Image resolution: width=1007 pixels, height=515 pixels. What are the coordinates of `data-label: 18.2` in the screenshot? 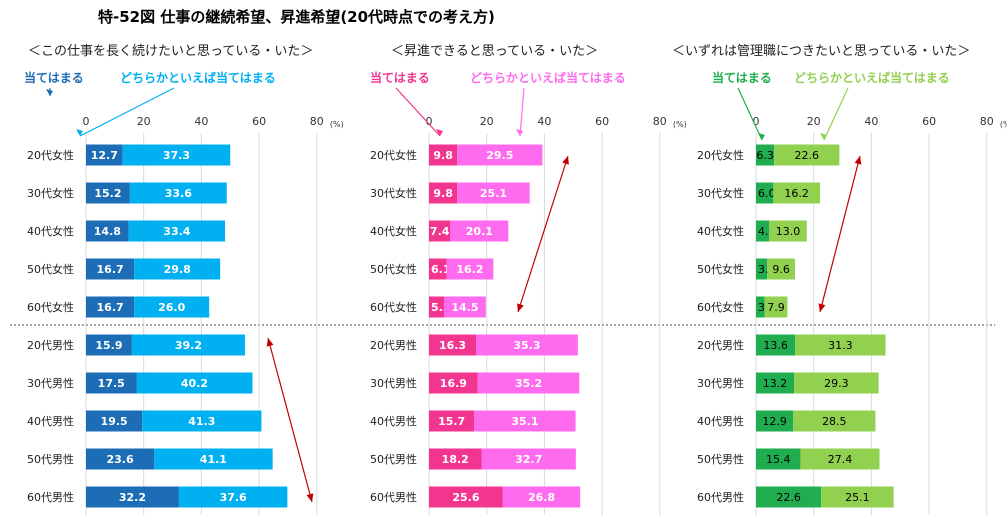 It's located at (455, 459).